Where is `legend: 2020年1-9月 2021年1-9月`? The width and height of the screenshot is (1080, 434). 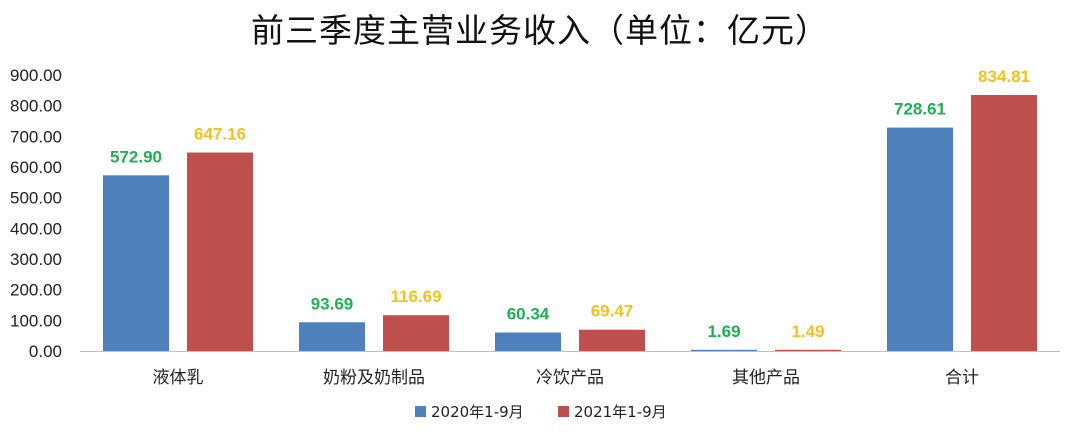
legend: 2020年1-9月 2021年1-9月 is located at coordinates (541, 412).